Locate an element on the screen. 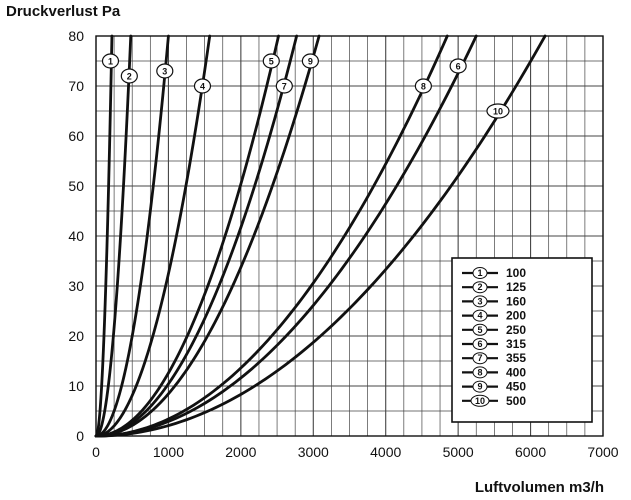  y-tick-label: 60 is located at coordinates (76, 136).